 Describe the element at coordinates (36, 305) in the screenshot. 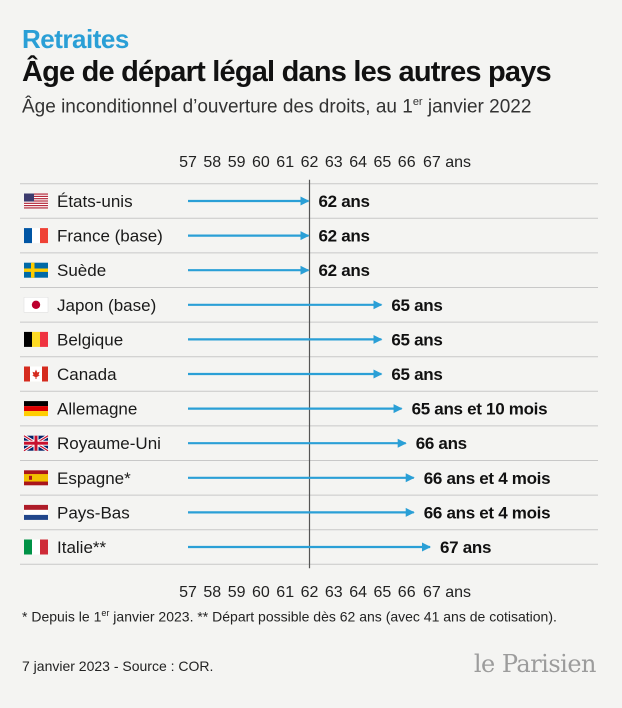

I see `japan-flag-icon` at that location.